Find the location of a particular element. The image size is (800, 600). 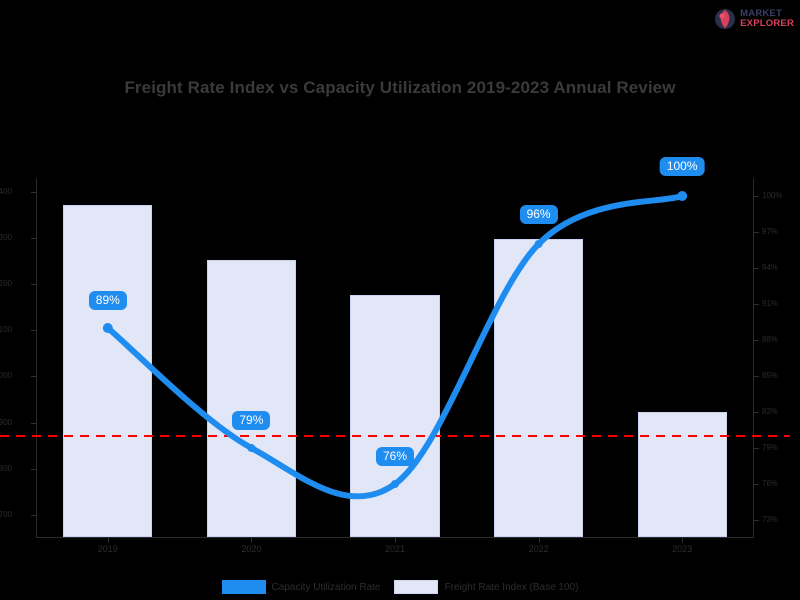

data-label-2022: 96% is located at coordinates (538, 214).